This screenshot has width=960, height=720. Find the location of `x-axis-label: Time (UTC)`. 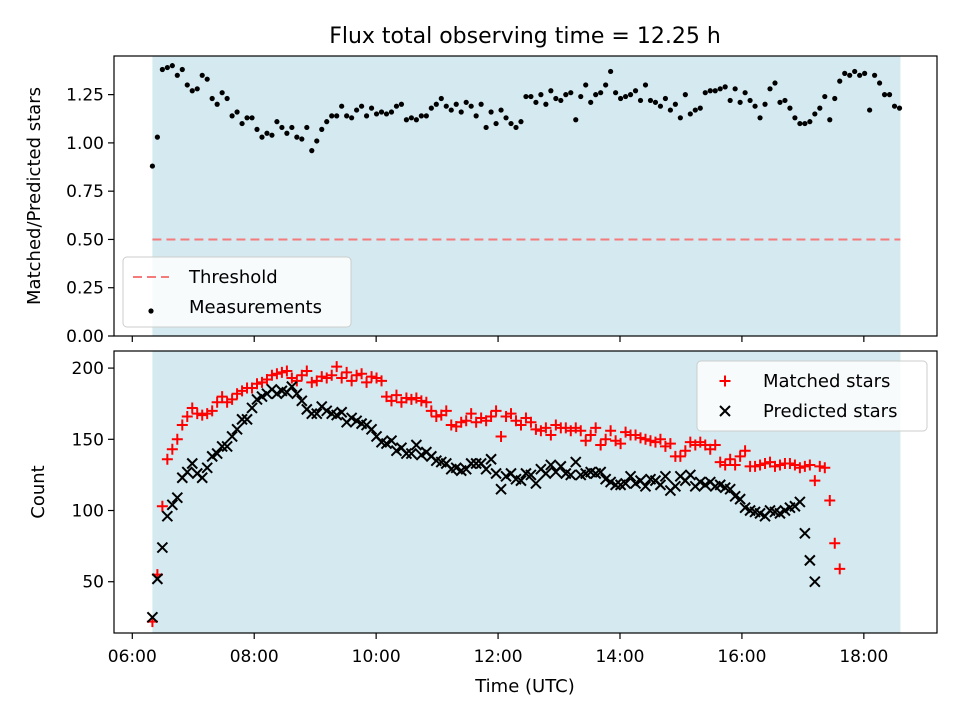

x-axis-label: Time (UTC) is located at coordinates (524, 686).